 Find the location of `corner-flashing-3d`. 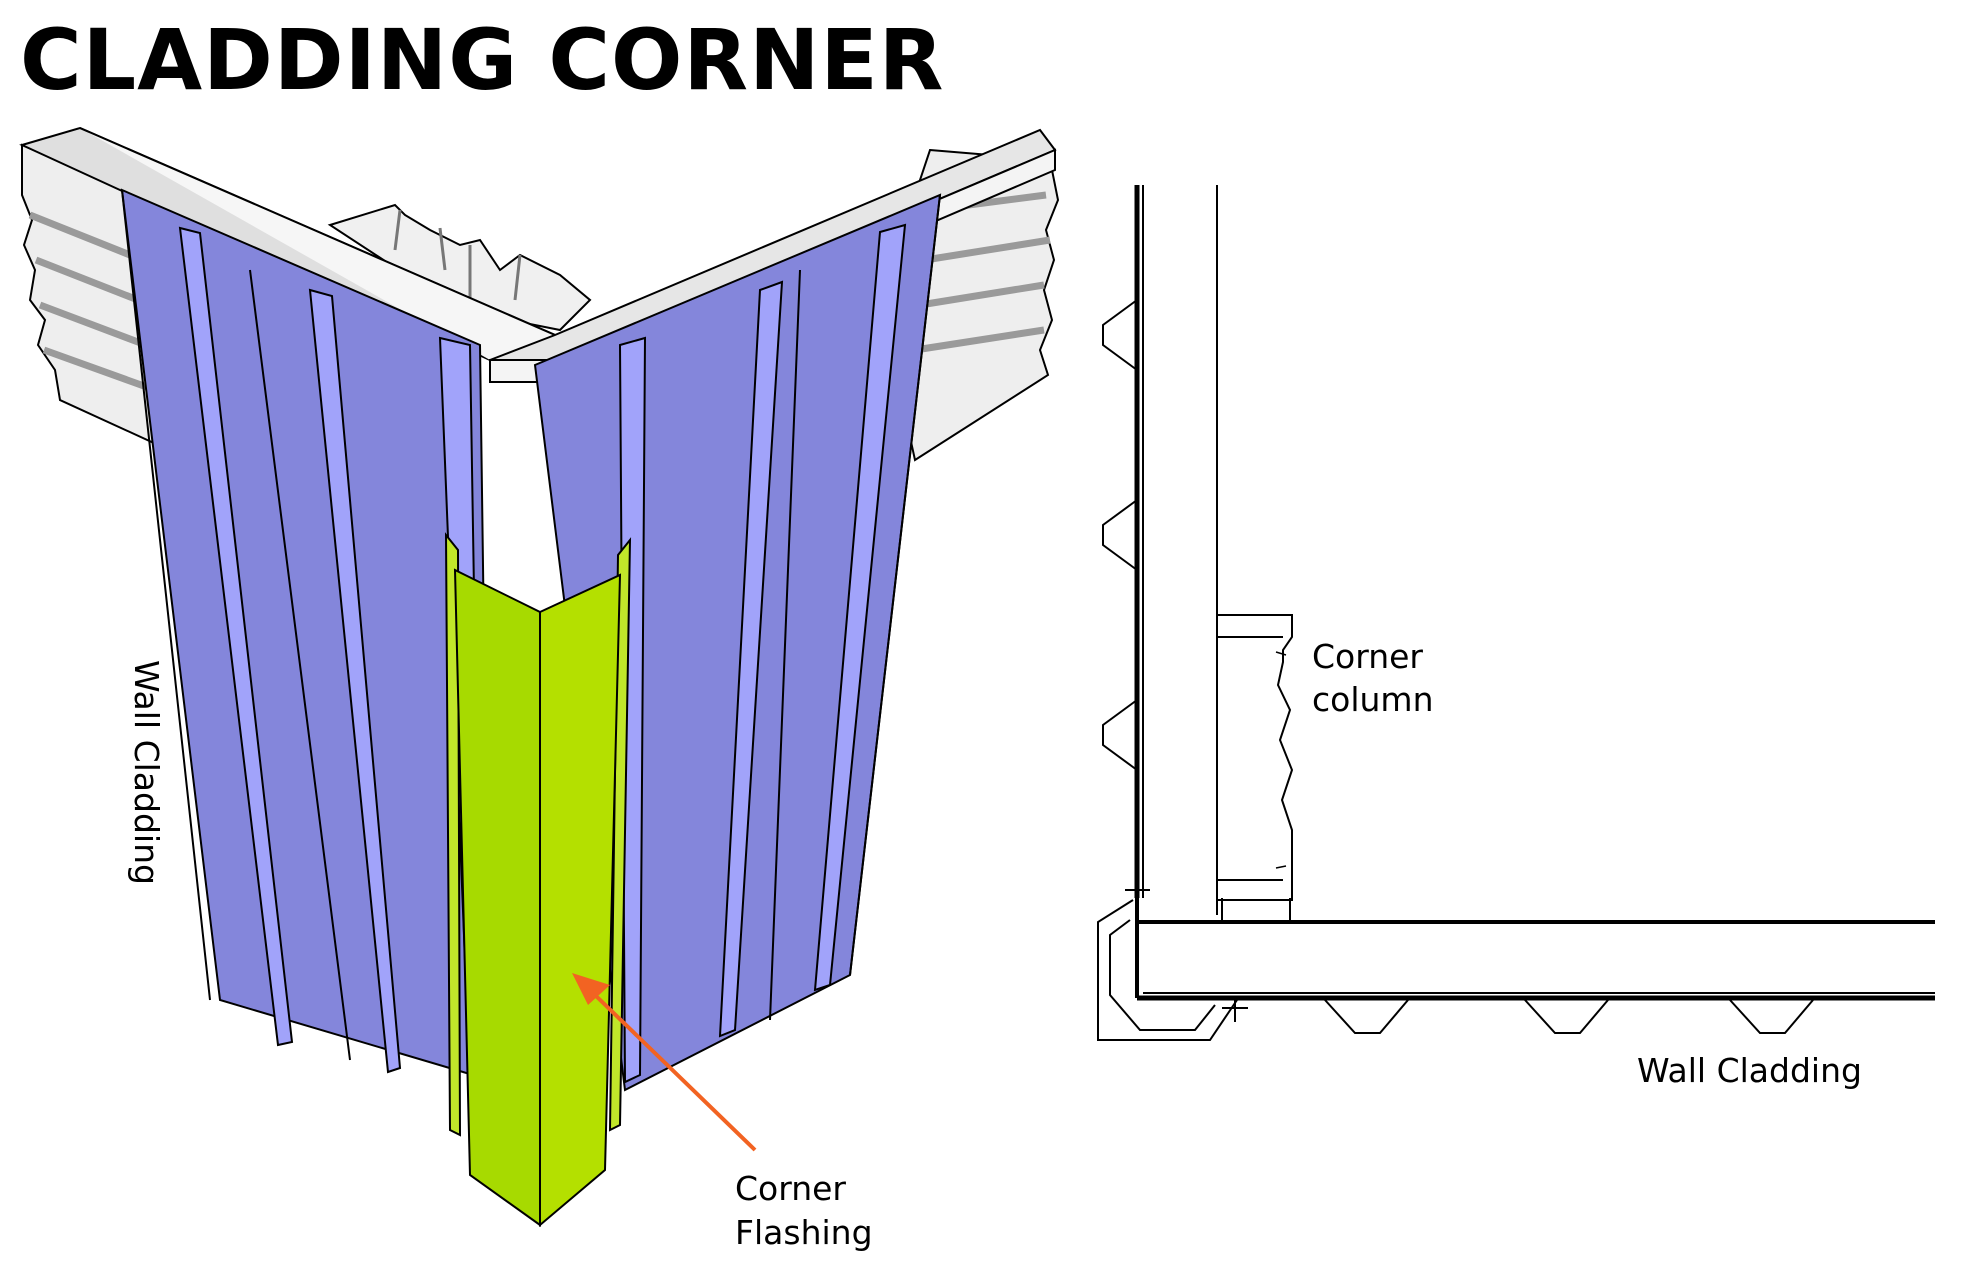

corner-flashing-3d is located at coordinates (538, 880).